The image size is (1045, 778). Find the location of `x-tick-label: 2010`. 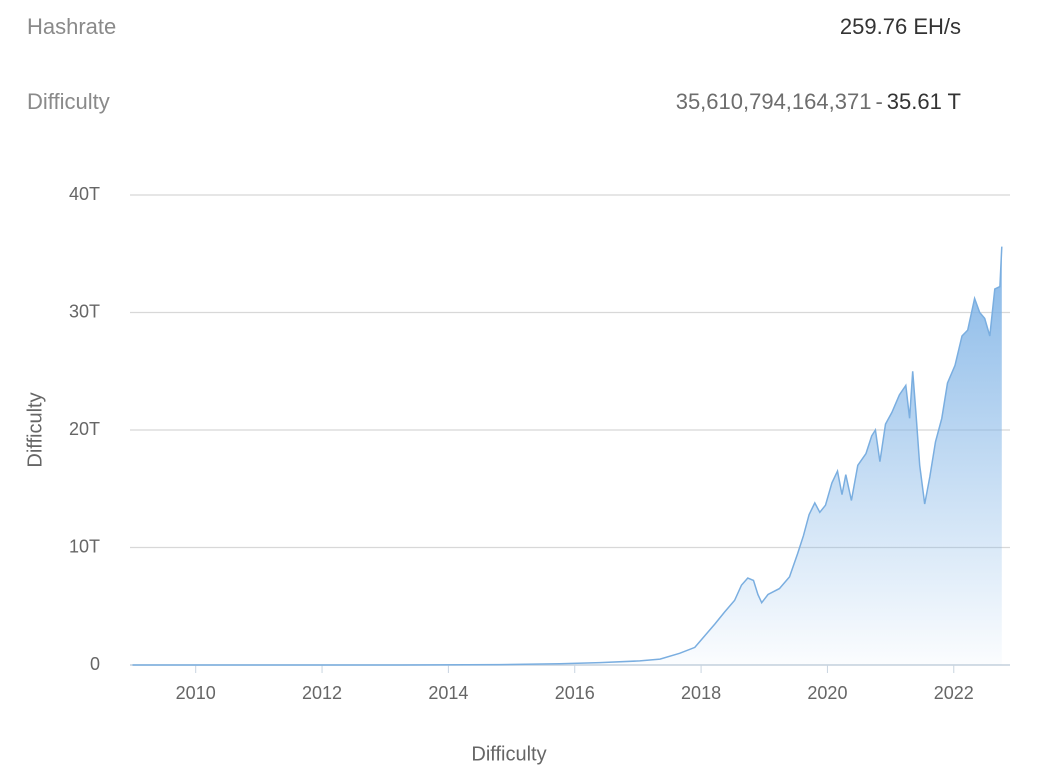

x-tick-label: 2010 is located at coordinates (196, 693).